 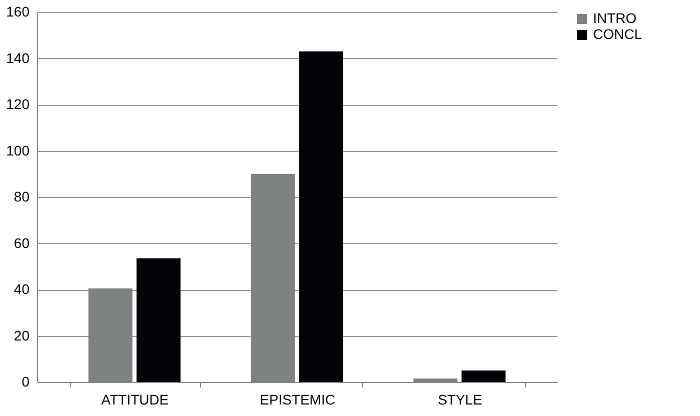 I want to click on x-tick-label: EPISTEMIC, so click(x=298, y=400).